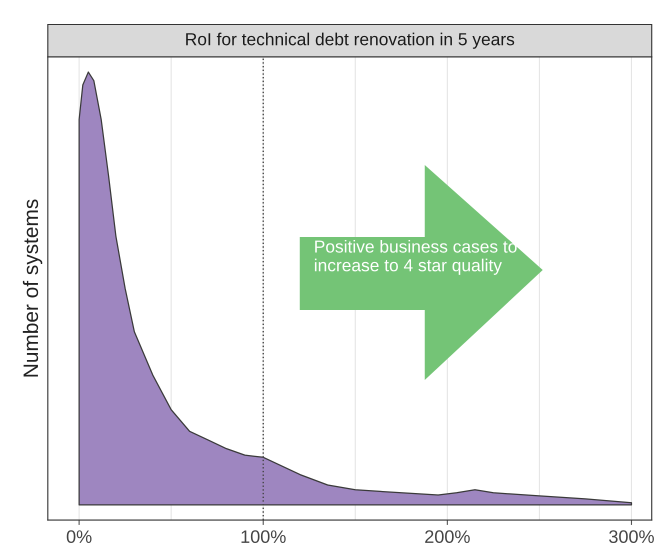 Image resolution: width=655 pixels, height=558 pixels. Describe the element at coordinates (350, 40) in the screenshot. I see `chart-title: RoI for technical debt renovation in 5 years` at that location.